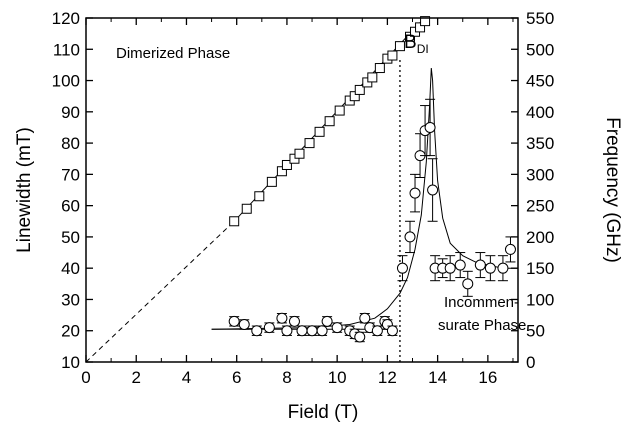 Image resolution: width=625 pixels, height=430 pixels. I want to click on y-right-tick-label: 150, so click(540, 268).